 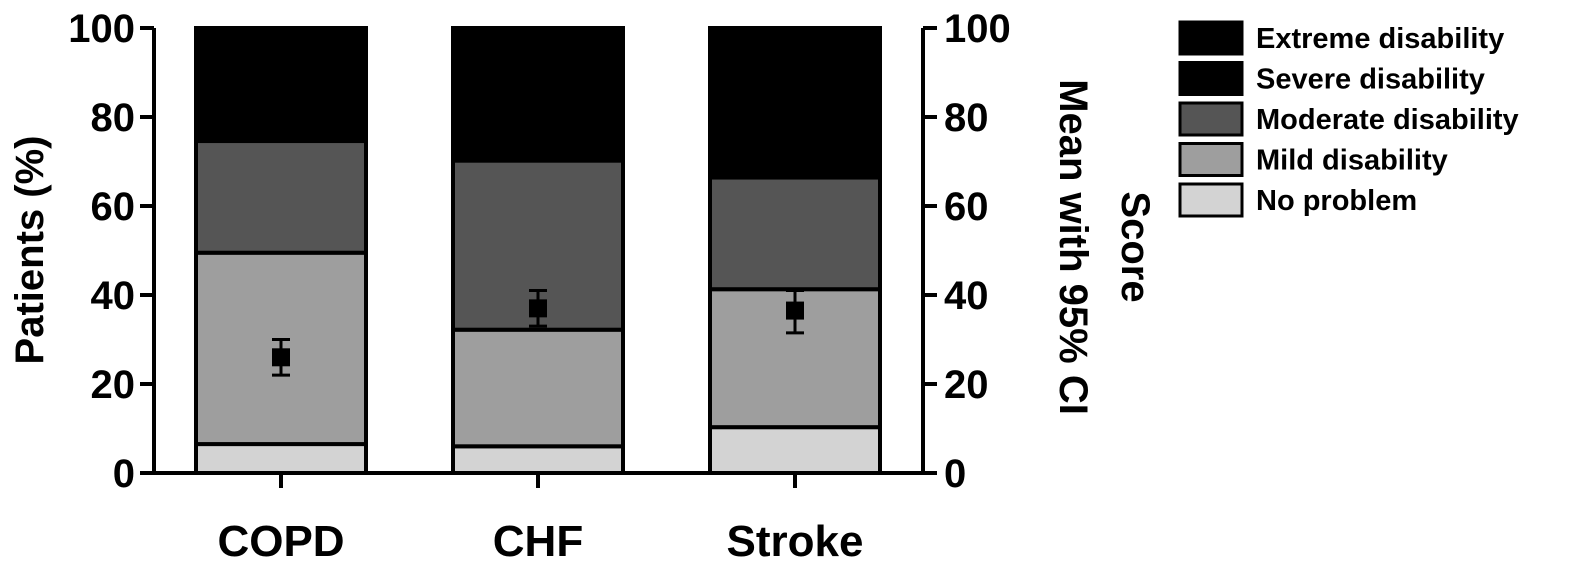 I want to click on right-y-axis-title-line-2: Mean with 95% CI, so click(x=1073, y=247).